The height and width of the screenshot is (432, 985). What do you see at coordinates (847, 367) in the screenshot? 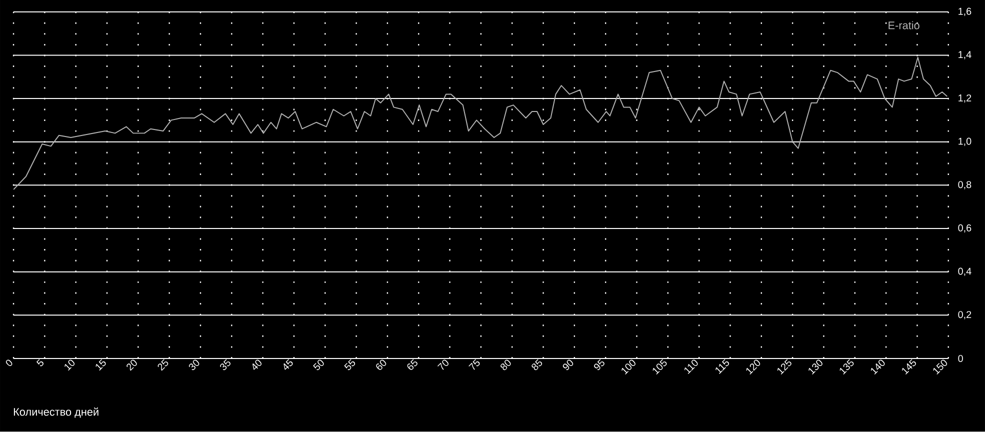
I see `x-tick-label: 135` at bounding box center [847, 367].